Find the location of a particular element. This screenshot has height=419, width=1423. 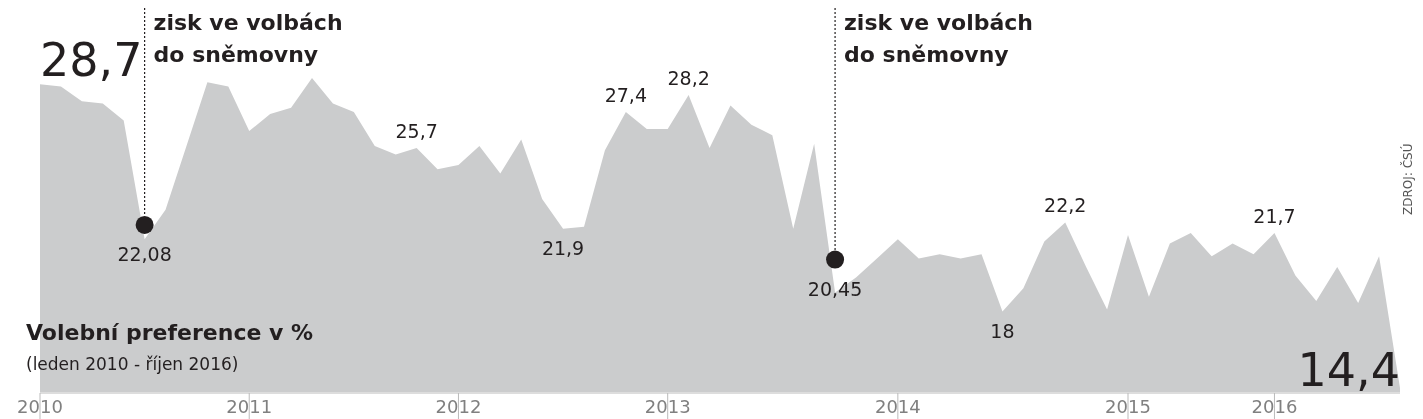

data-label: 14,4 is located at coordinates (1348, 370).